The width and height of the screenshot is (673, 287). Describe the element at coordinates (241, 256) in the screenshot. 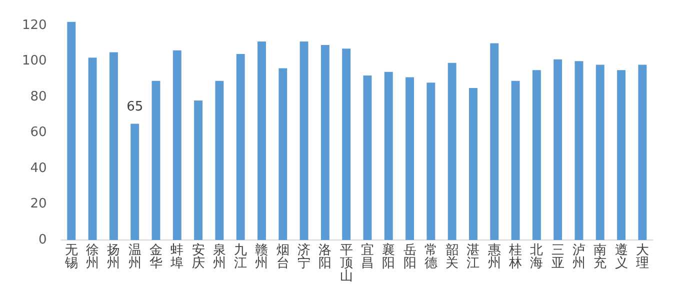

I see `x-tick-label: 九江` at that location.